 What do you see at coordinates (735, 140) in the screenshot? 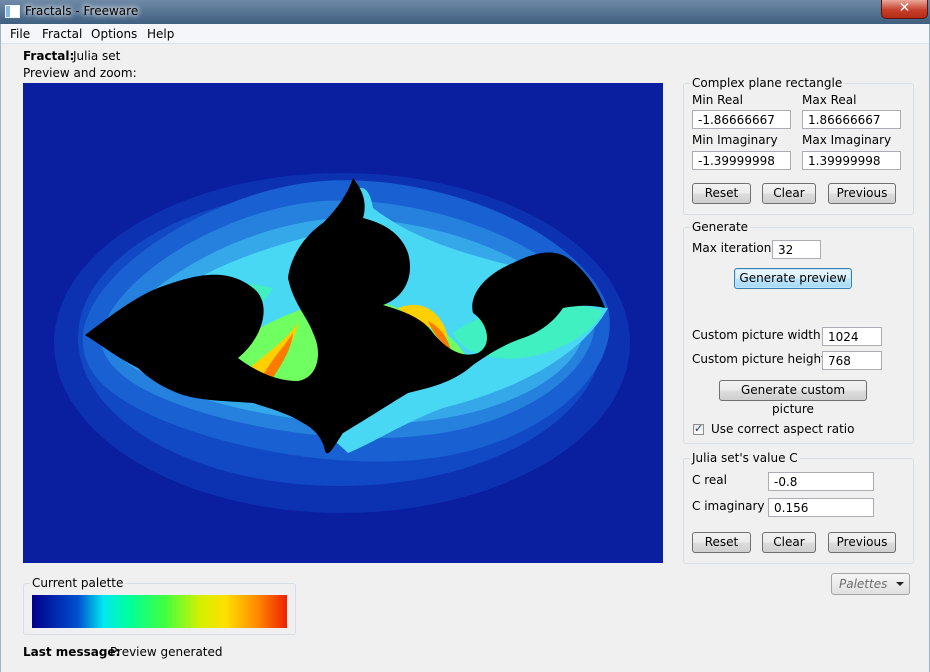
I see `min-imaginary-label: Min Imaginary` at bounding box center [735, 140].